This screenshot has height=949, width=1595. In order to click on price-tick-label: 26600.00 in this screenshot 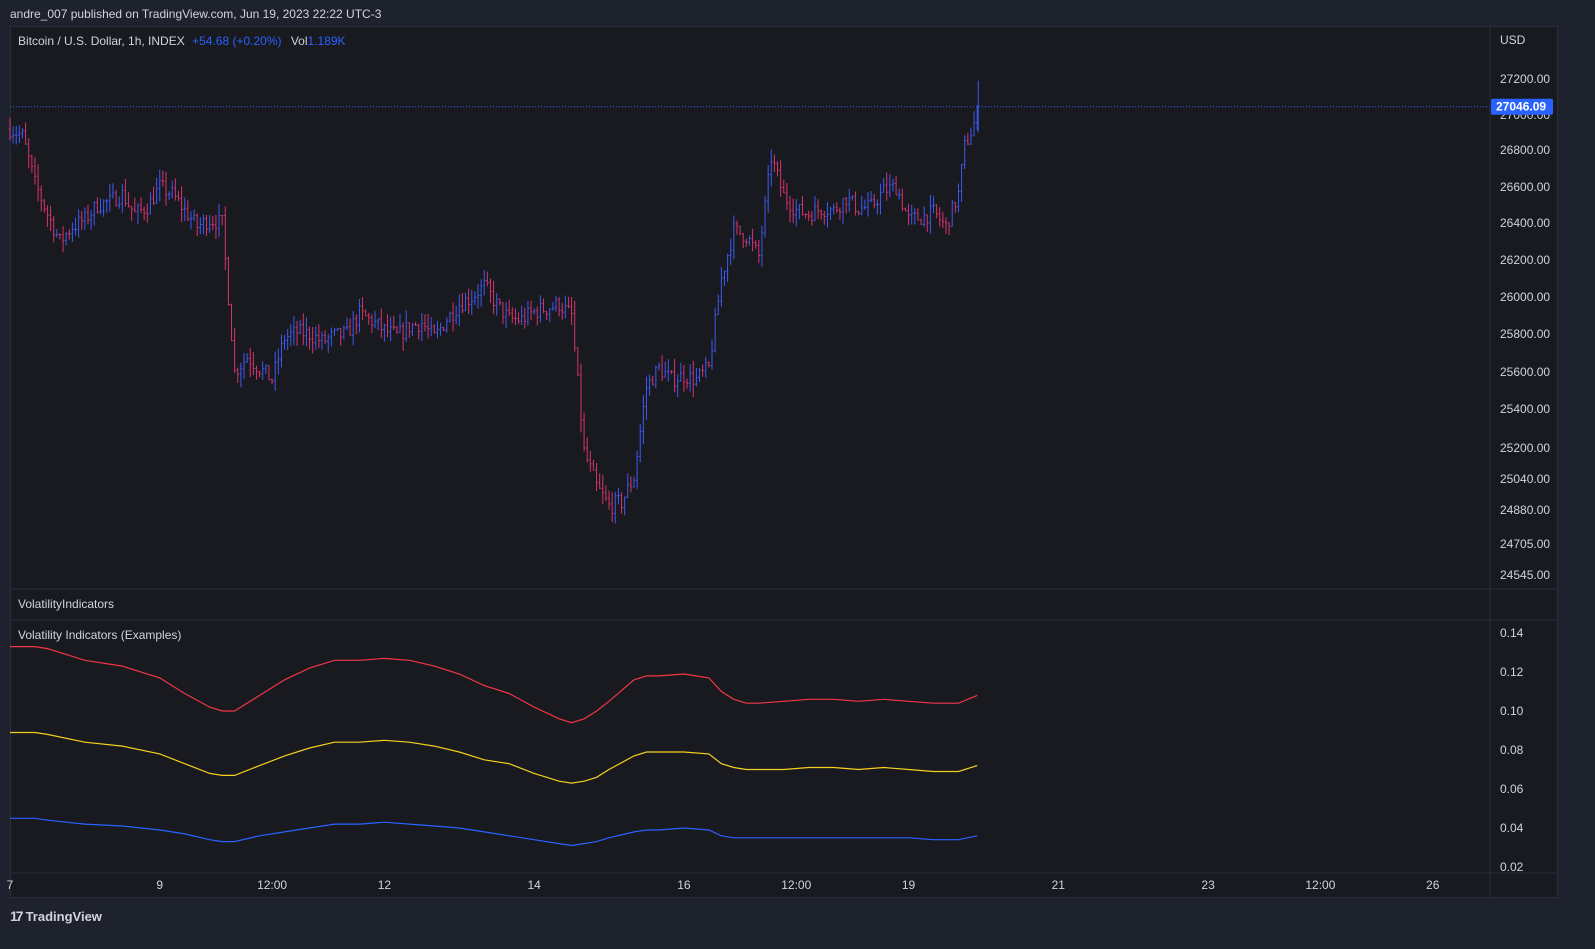, I will do `click(1525, 187)`.